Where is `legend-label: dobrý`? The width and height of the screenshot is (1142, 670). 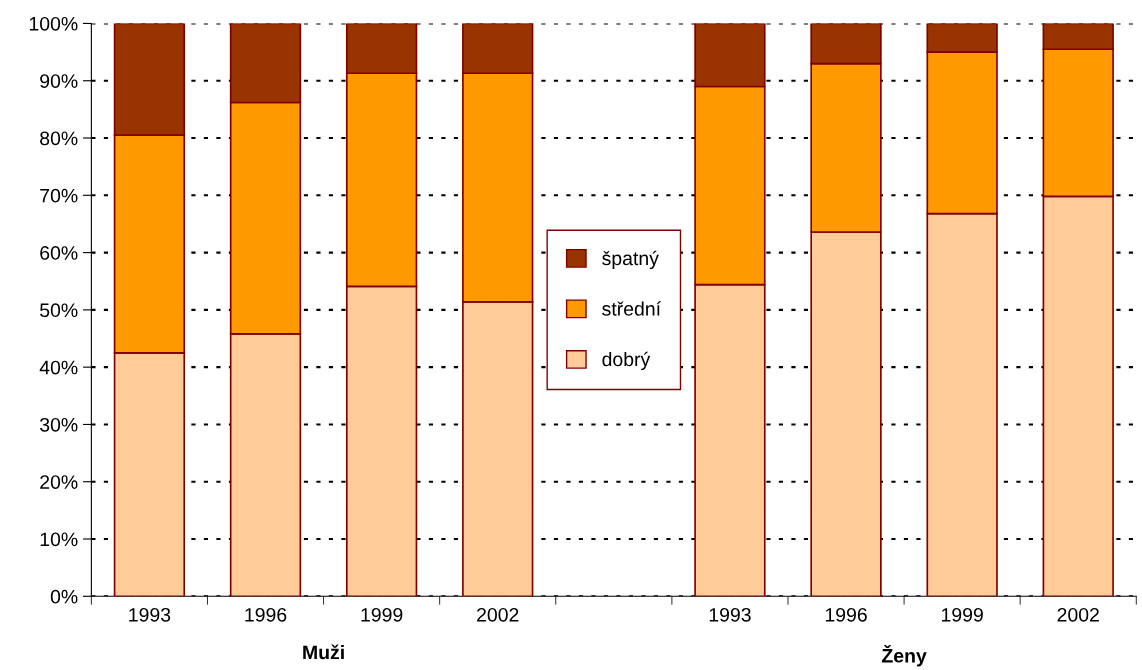
legend-label: dobrý is located at coordinates (626, 361).